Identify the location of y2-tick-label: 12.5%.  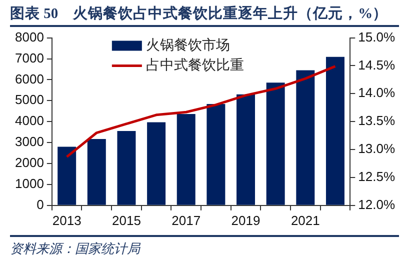
(377, 176).